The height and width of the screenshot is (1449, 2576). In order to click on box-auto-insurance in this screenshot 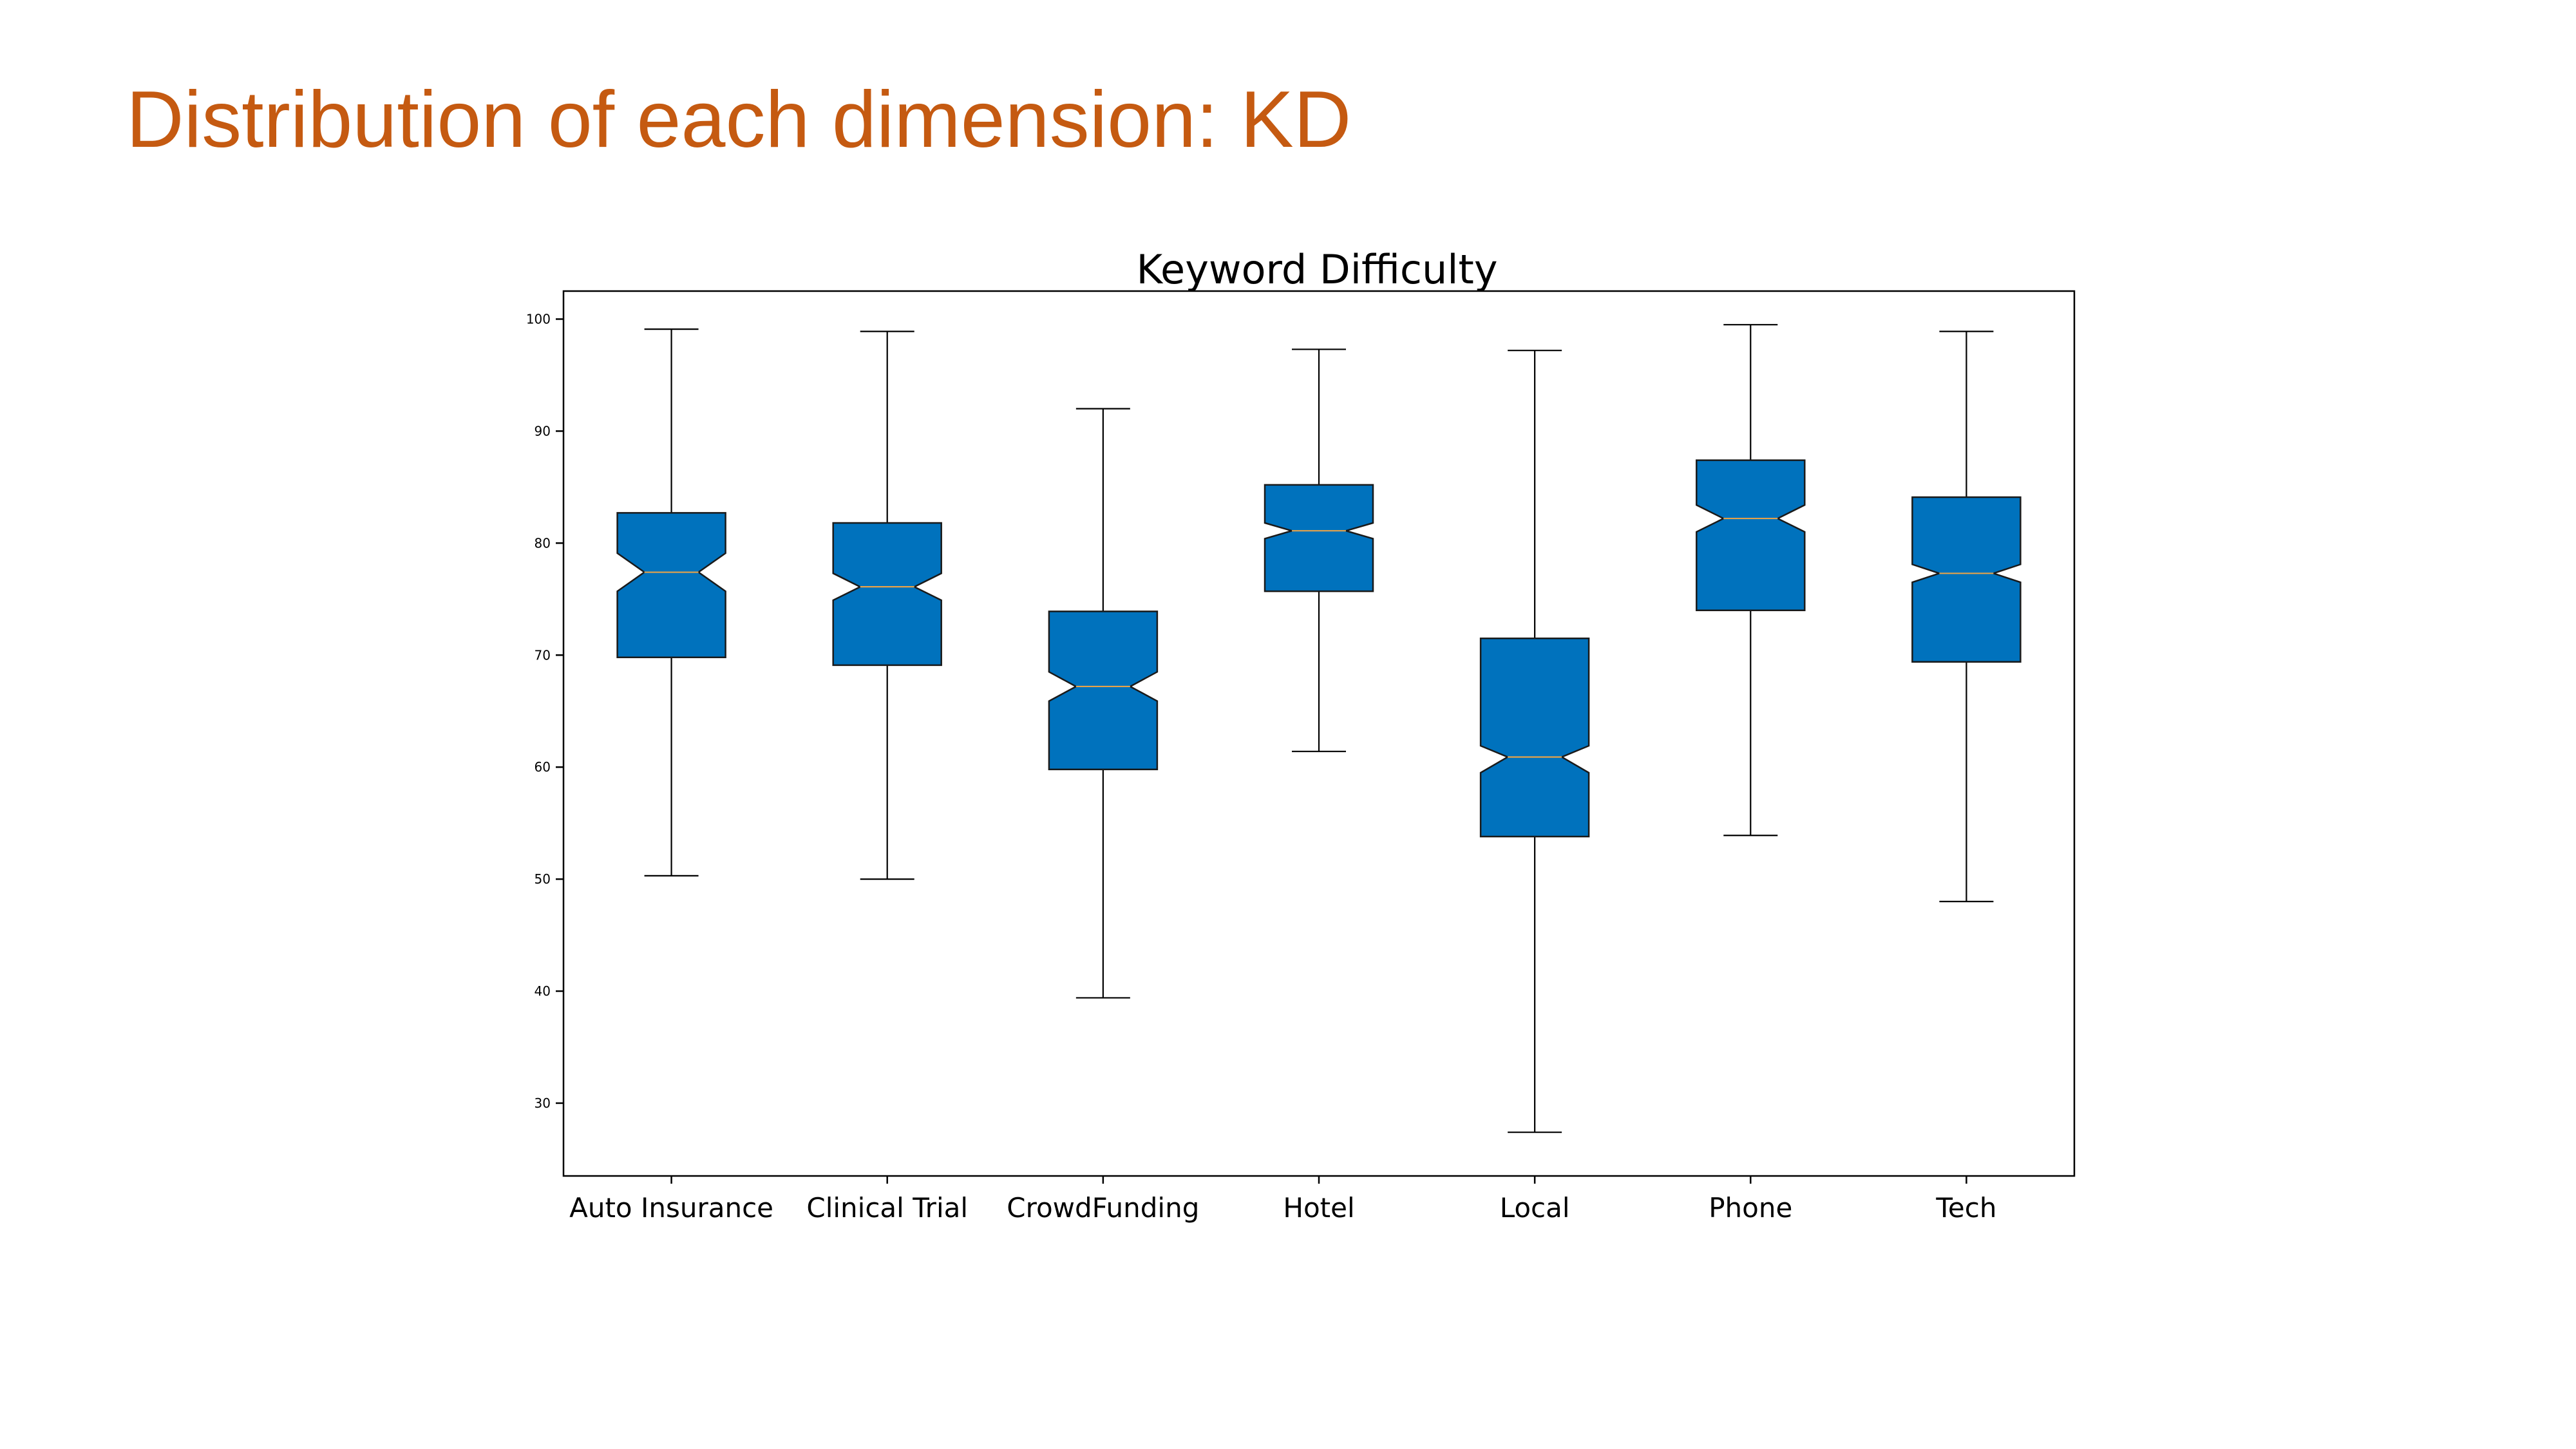, I will do `click(671, 585)`.